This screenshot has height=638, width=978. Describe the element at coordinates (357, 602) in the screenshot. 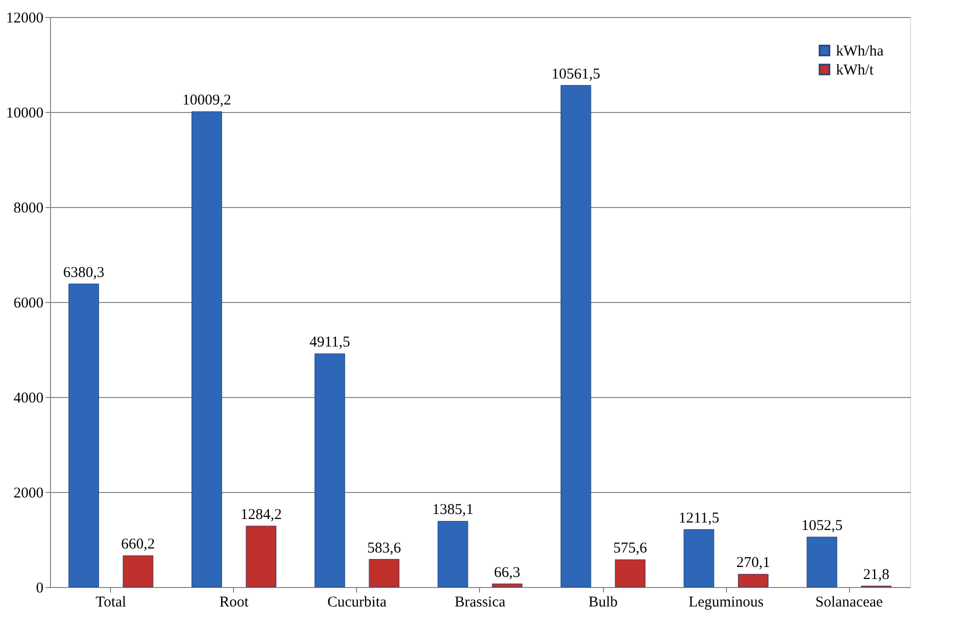

I see `x-tick-label: Cucurbita` at that location.